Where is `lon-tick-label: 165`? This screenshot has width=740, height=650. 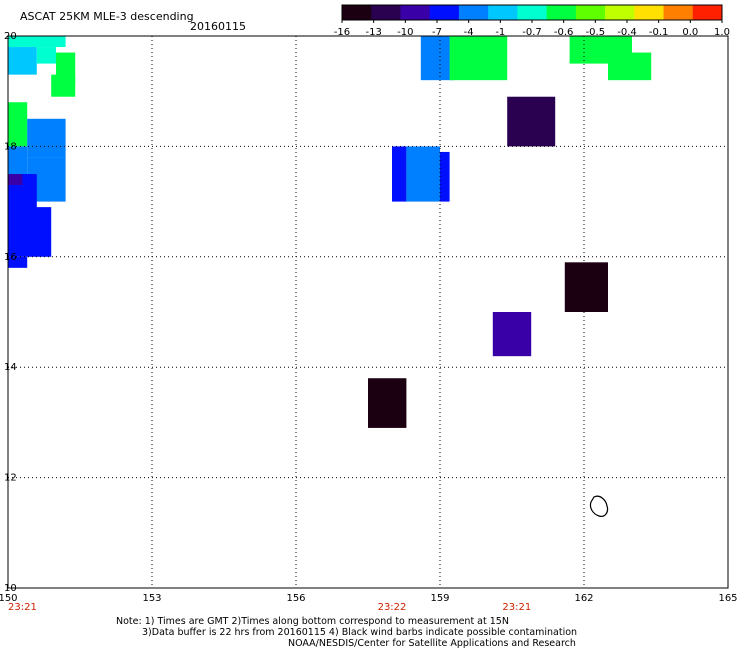 lon-tick-label: 165 is located at coordinates (727, 598).